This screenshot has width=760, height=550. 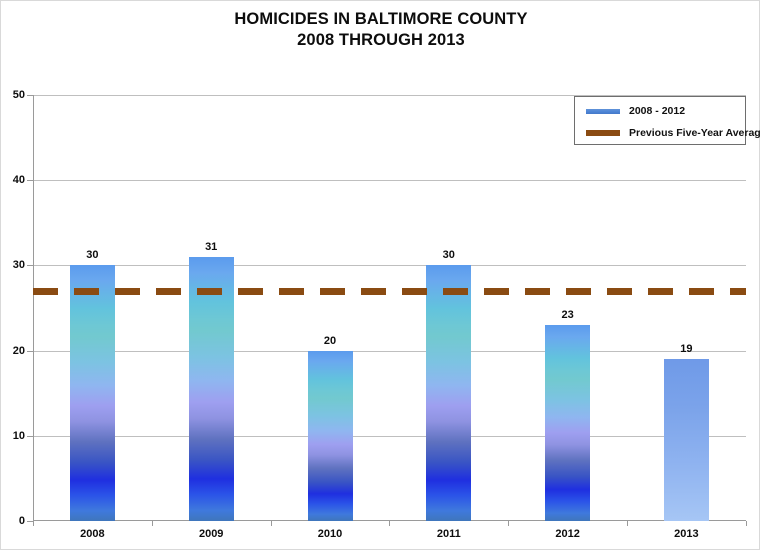 I want to click on bar-slot-2010: 20, so click(x=330, y=308).